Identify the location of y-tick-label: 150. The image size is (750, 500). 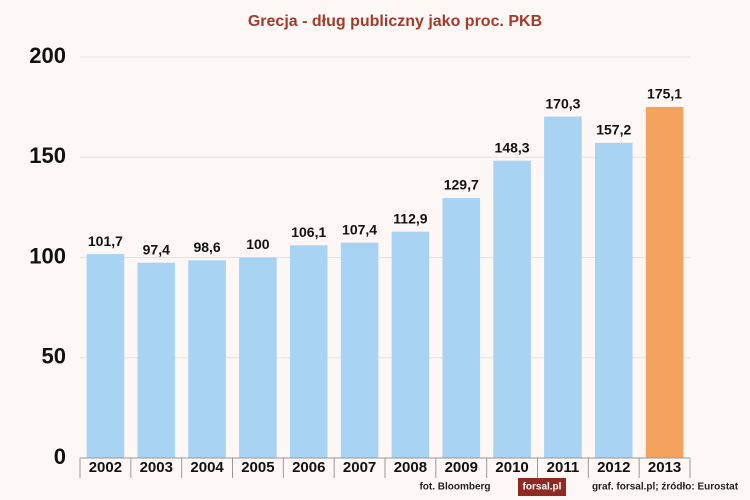
(47, 155).